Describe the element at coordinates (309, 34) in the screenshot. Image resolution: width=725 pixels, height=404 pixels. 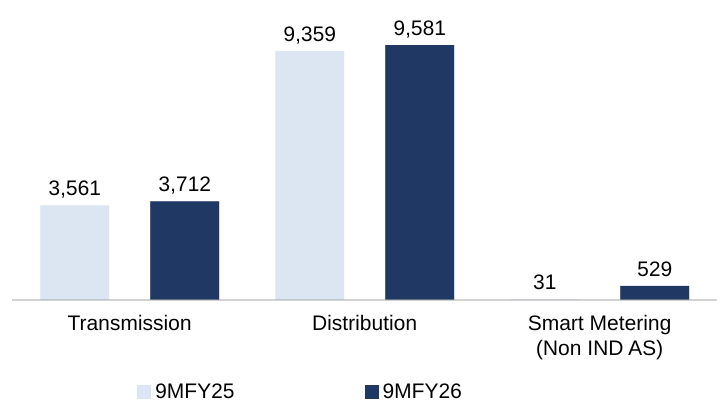
I see `data-label: 9,359` at that location.